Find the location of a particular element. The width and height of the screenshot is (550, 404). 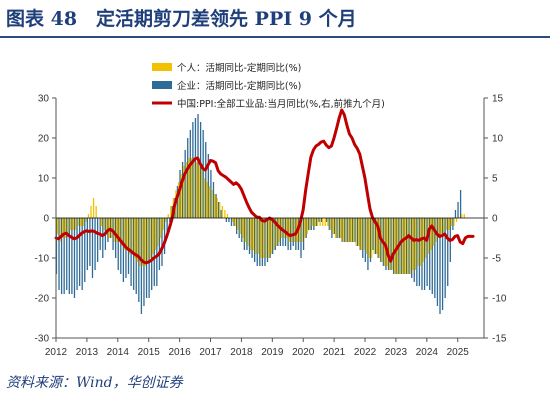

right-tick-label: 0 is located at coordinates (495, 219).